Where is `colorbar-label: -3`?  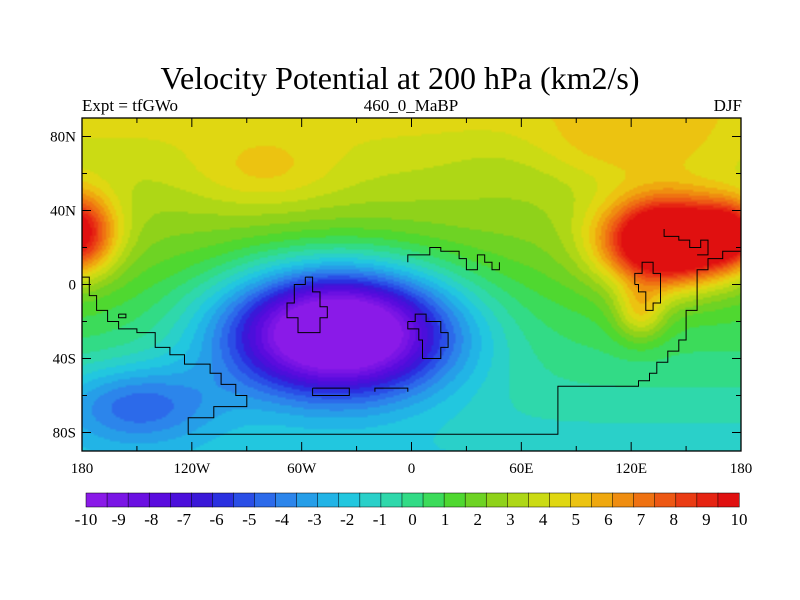 colorbar-label: -3 is located at coordinates (314, 519).